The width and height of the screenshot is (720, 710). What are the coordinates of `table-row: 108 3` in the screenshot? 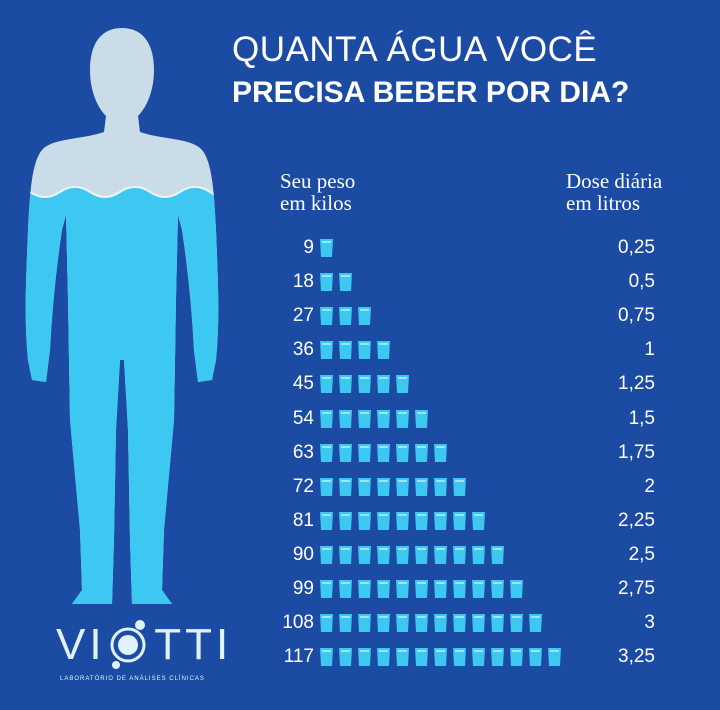 It's located at (360, 623).